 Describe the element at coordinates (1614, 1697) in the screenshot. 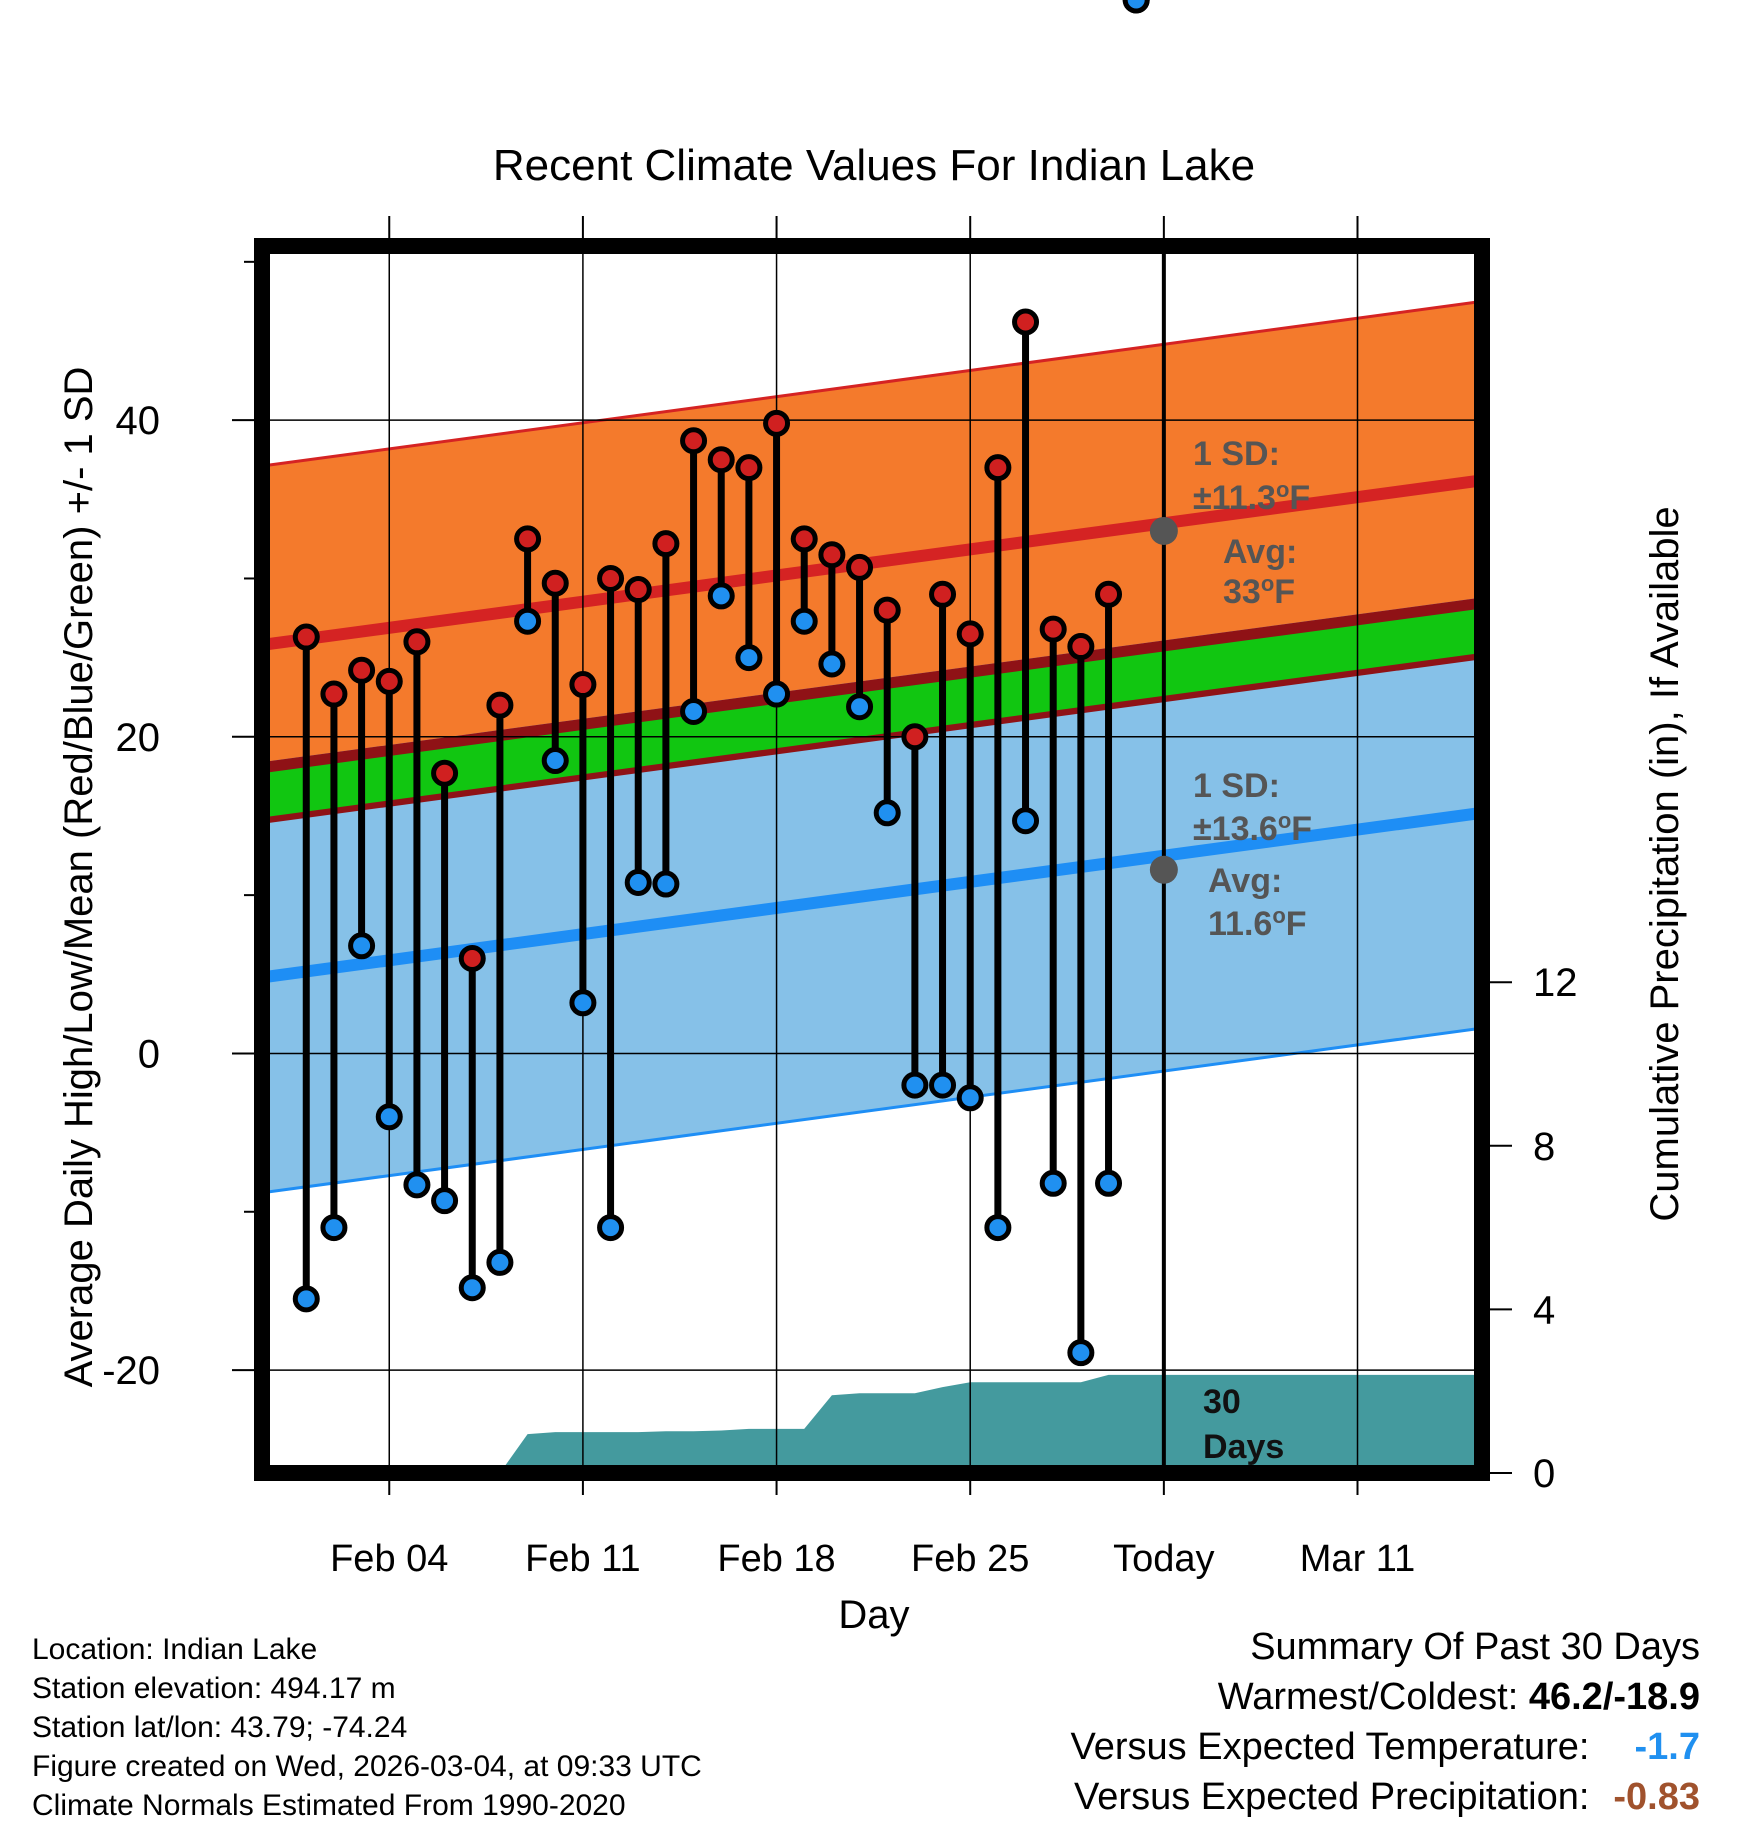

I see `warmest-coldest-value: 46.2/-18.9` at that location.